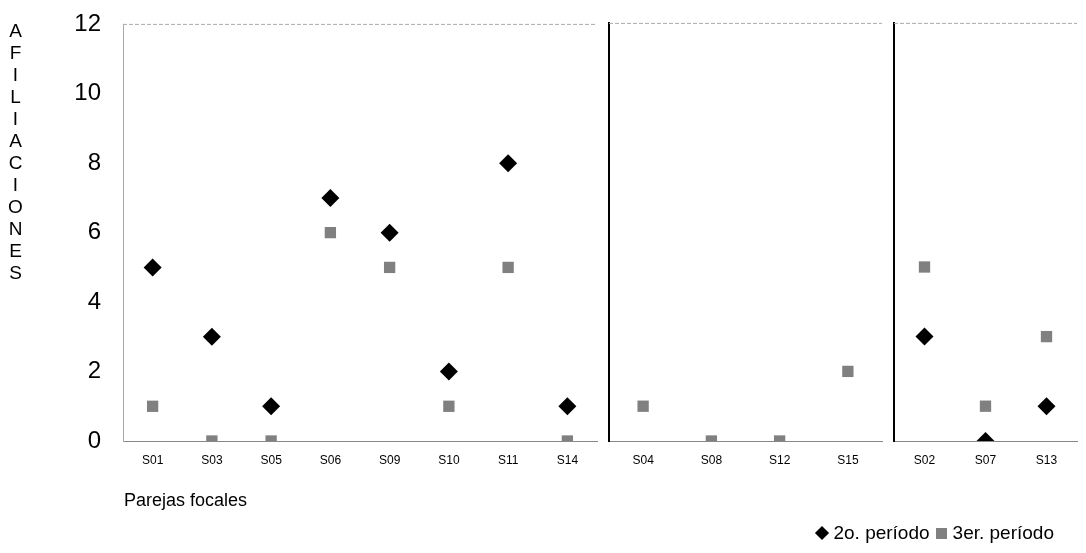 This screenshot has height=553, width=1086. What do you see at coordinates (389, 459) in the screenshot?
I see `x-tick-label: S09` at bounding box center [389, 459].